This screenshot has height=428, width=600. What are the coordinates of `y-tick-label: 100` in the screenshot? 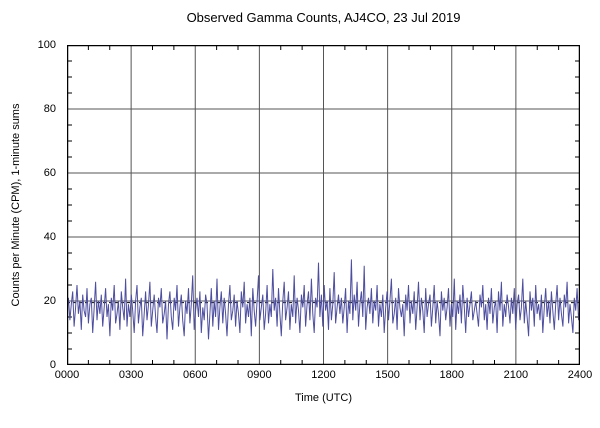 It's located at (46, 45).